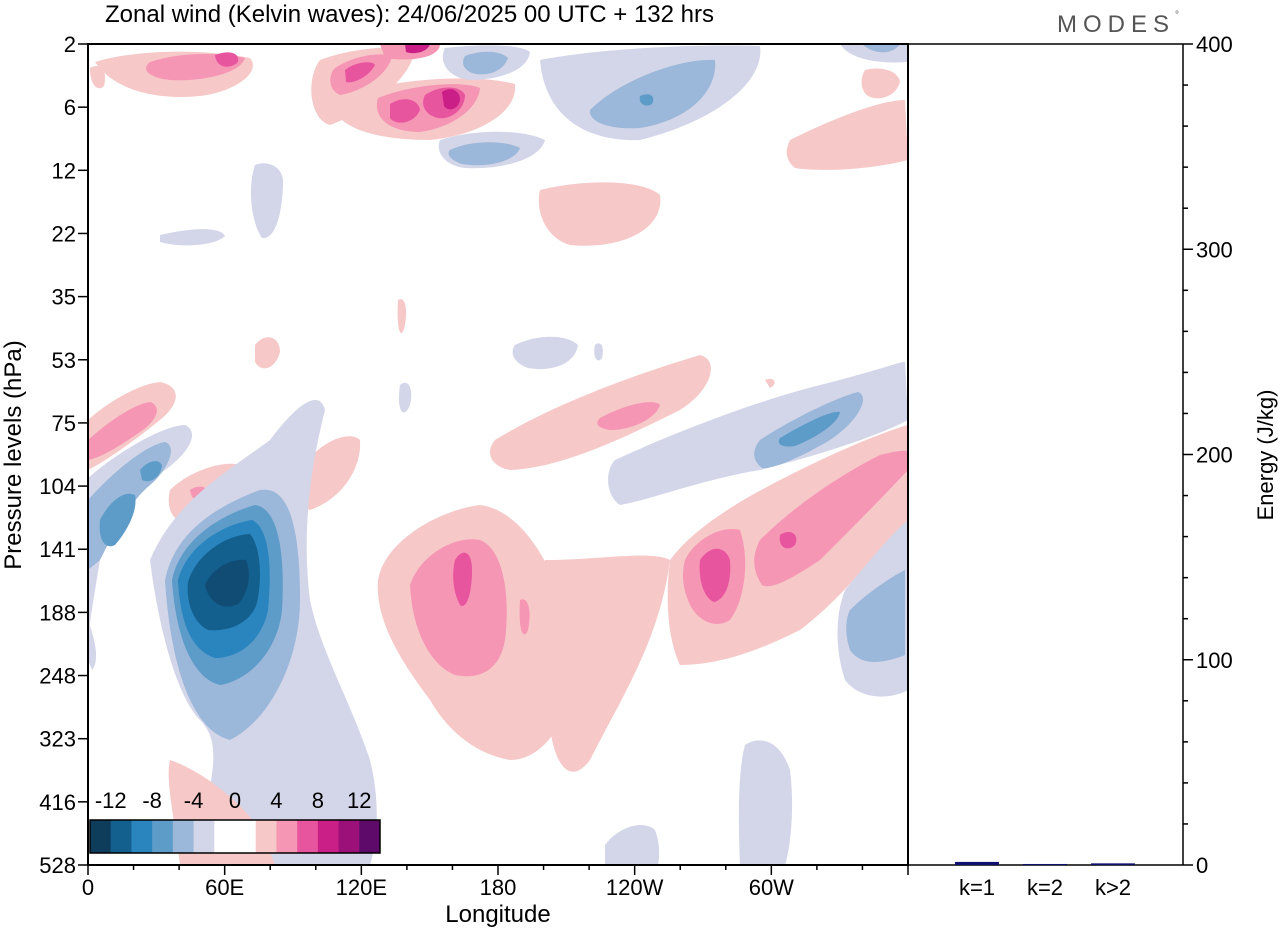 The width and height of the screenshot is (1280, 930). I want to click on x-tick-label: 60W, so click(771, 887).